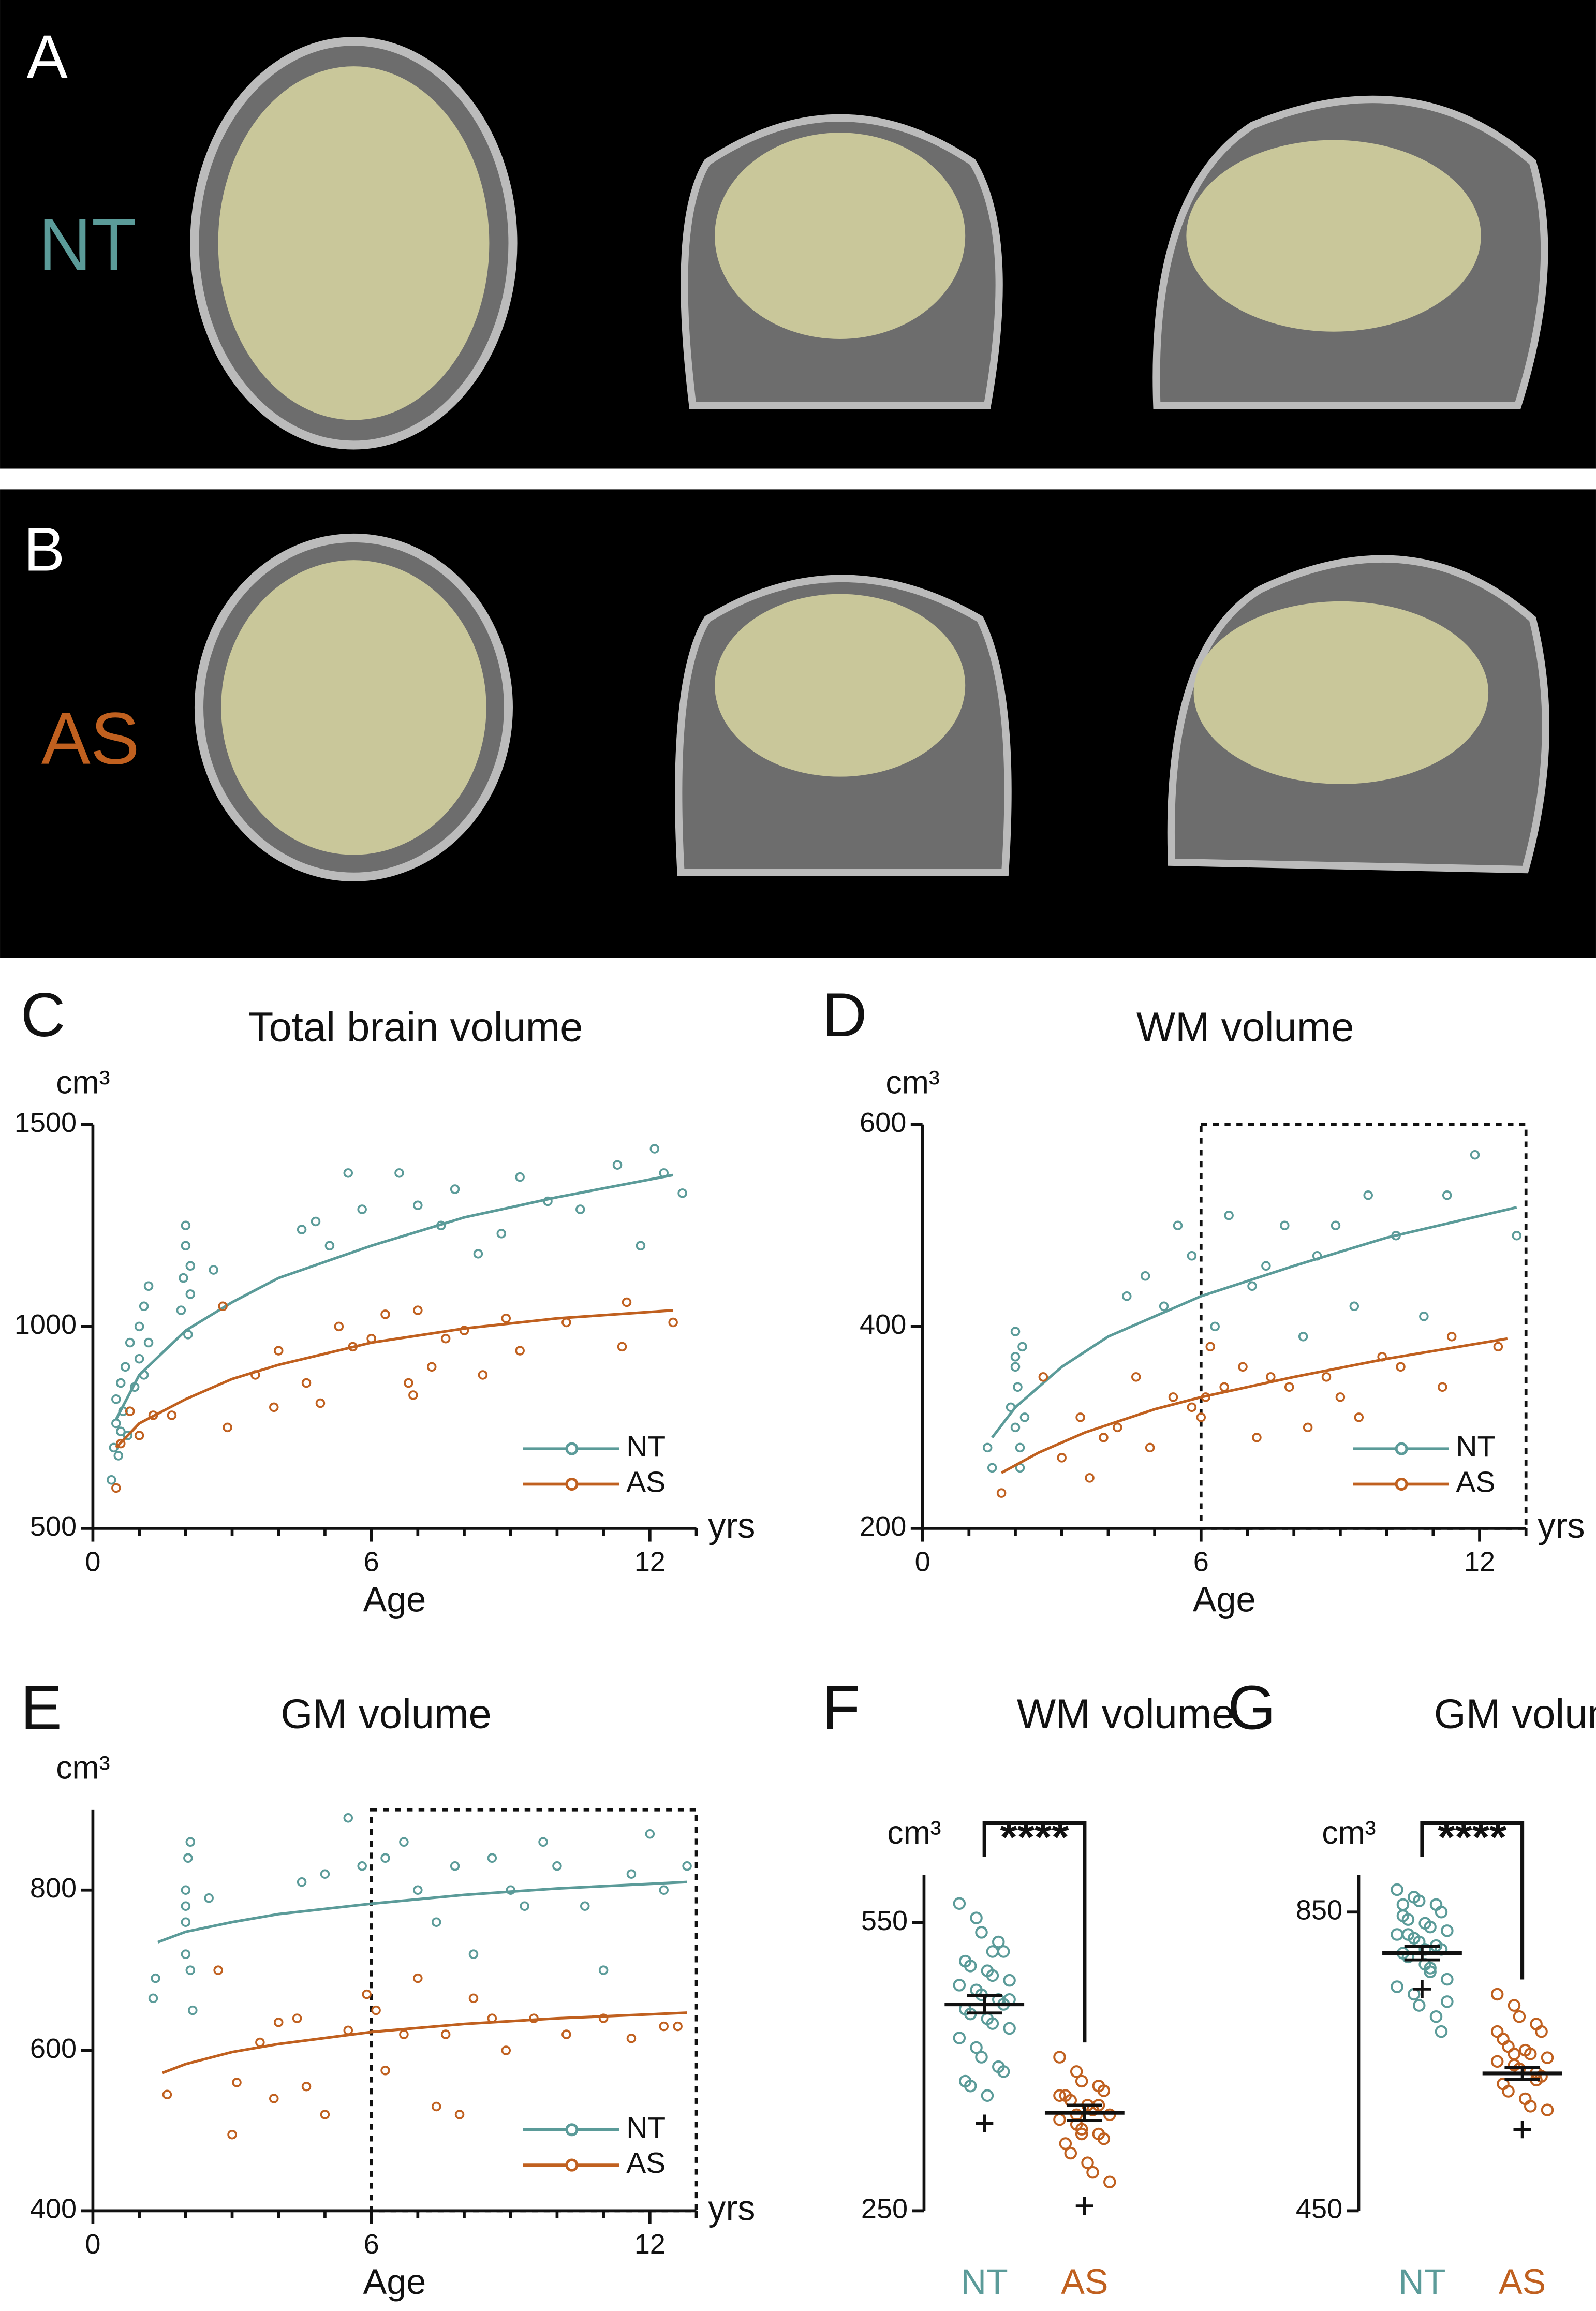 The image size is (1596, 2311). Describe the element at coordinates (985, 2282) in the screenshot. I see `x-tick-label: NT` at that location.